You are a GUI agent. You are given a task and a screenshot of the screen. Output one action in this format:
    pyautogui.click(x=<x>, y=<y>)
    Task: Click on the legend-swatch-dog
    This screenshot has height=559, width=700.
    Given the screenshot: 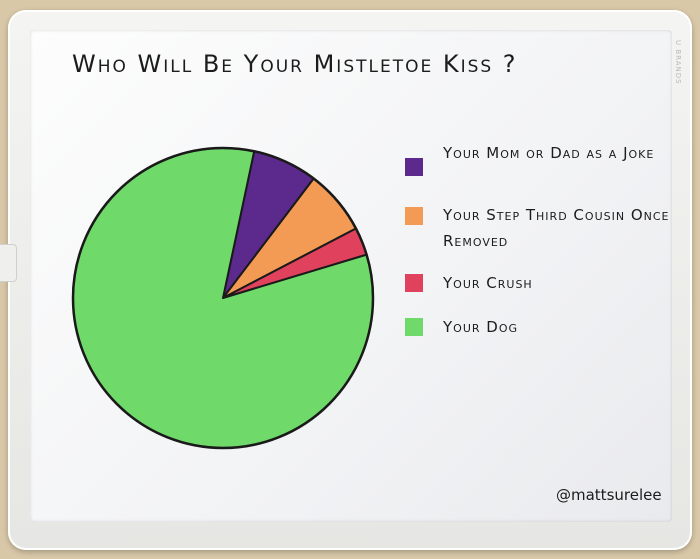 What is the action you would take?
    pyautogui.click(x=414, y=327)
    